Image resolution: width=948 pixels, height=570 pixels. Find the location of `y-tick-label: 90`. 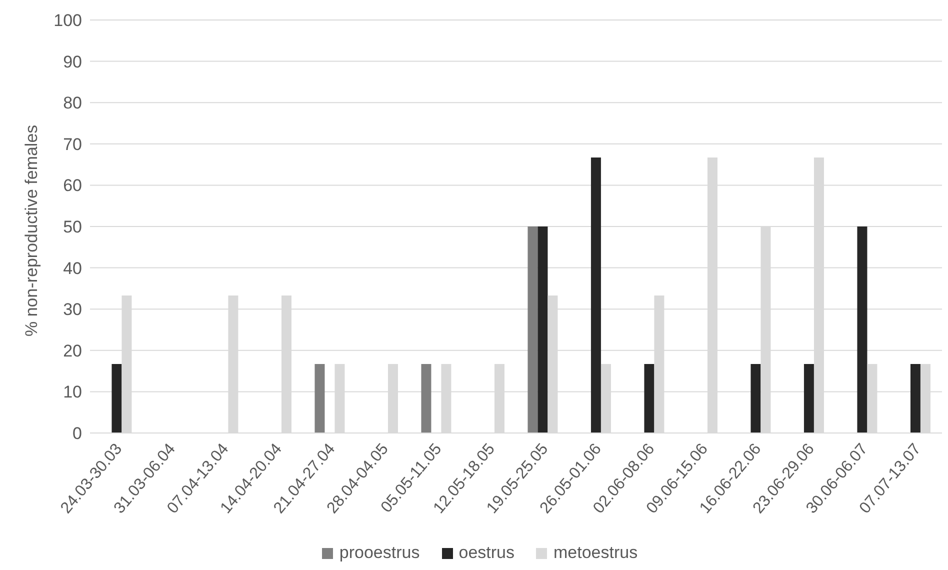

y-tick-label: 90 is located at coordinates (72, 62).